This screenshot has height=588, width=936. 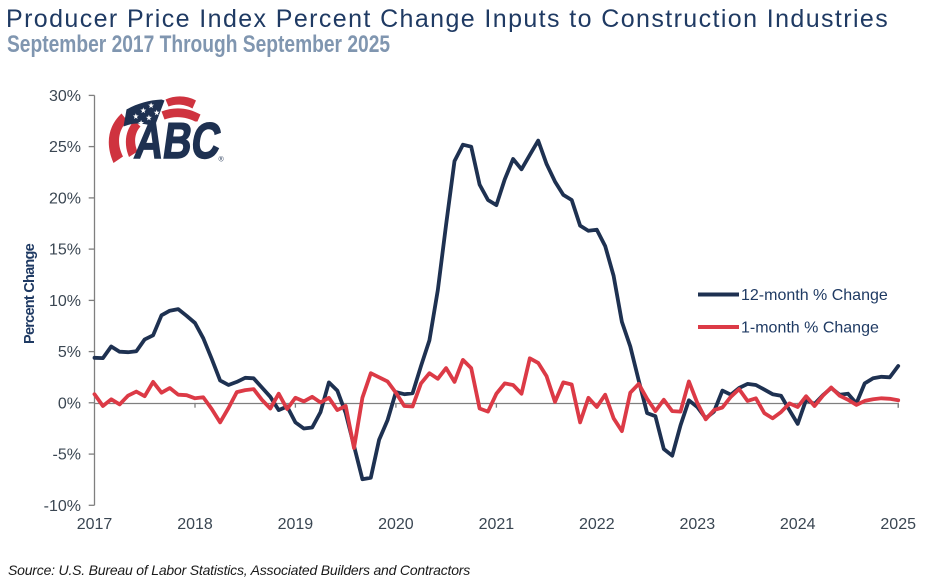 I want to click on svg-text: 2025, so click(x=898, y=524).